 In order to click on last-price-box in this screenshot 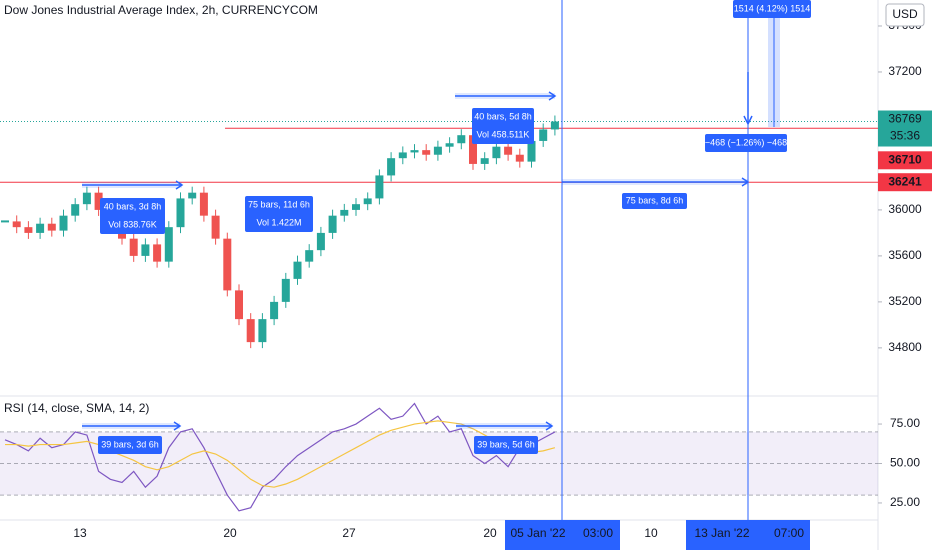, I will do `click(905, 128)`.